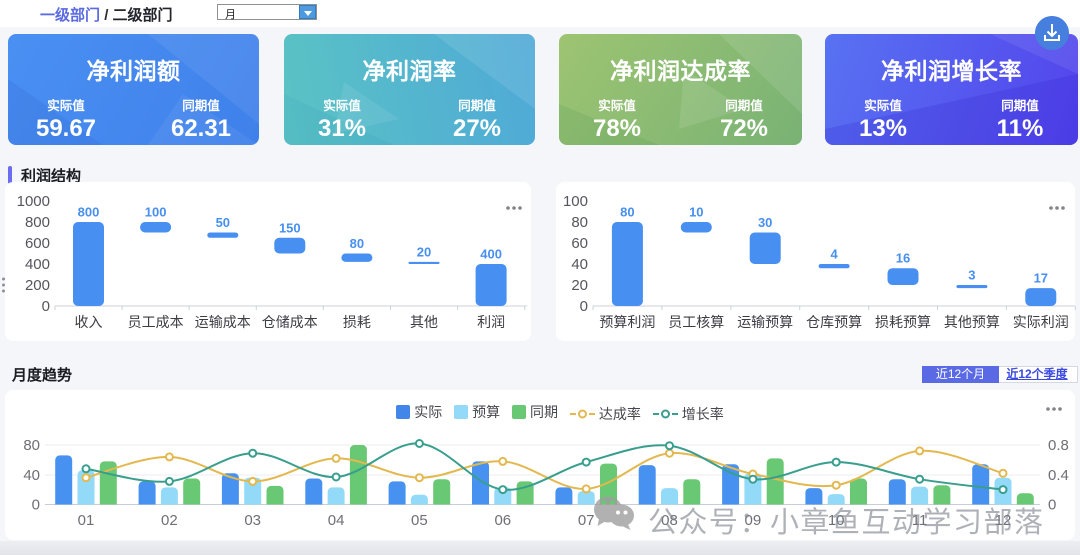  I want to click on svg-text: 利润, so click(491, 322).